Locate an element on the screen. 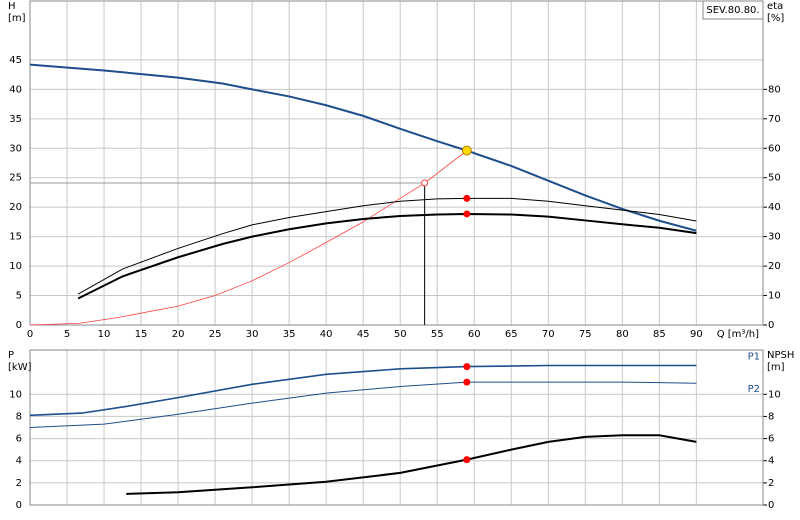  y2-tick-label: 4 is located at coordinates (771, 461).